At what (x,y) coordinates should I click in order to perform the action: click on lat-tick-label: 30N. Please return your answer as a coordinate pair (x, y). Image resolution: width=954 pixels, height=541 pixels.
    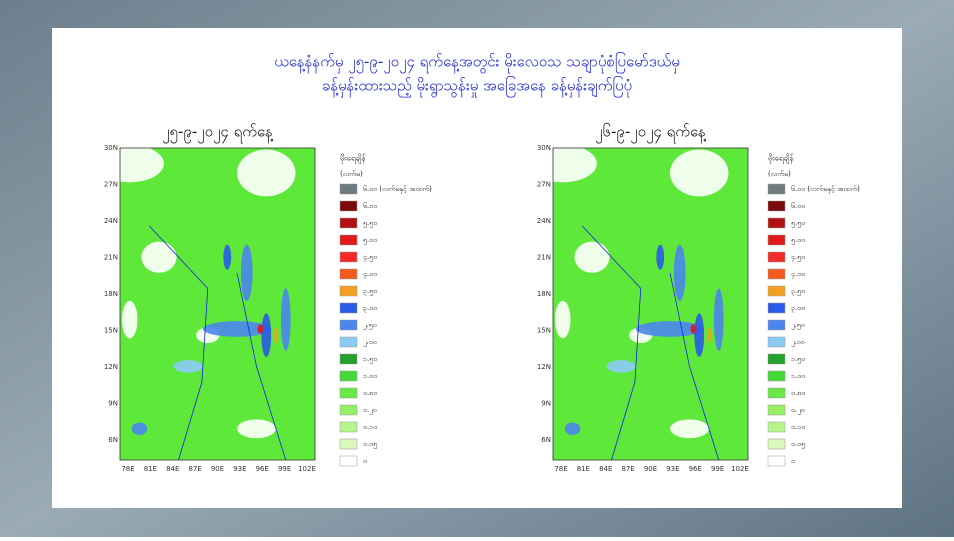
    Looking at the image, I should click on (544, 148).